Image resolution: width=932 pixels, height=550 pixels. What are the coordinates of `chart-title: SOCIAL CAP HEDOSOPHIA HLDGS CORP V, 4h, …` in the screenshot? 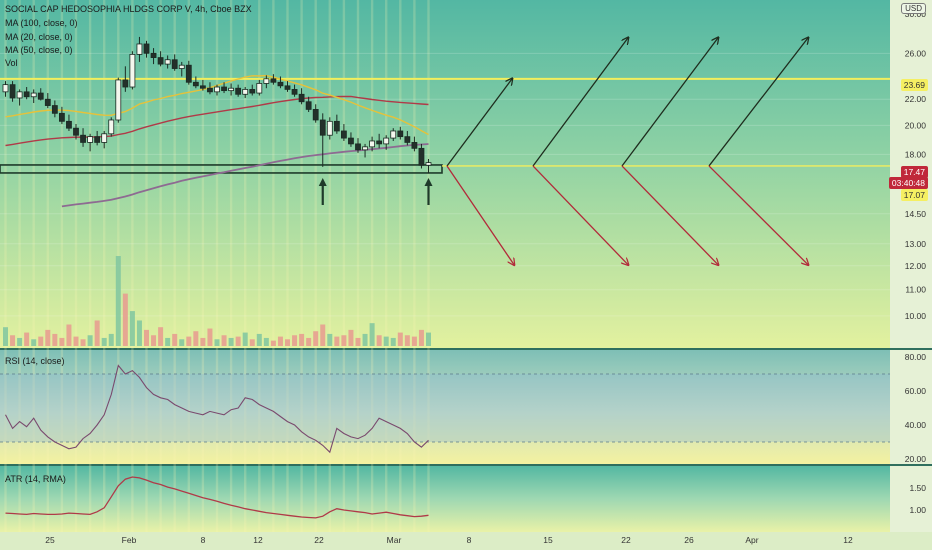 It's located at (128, 9).